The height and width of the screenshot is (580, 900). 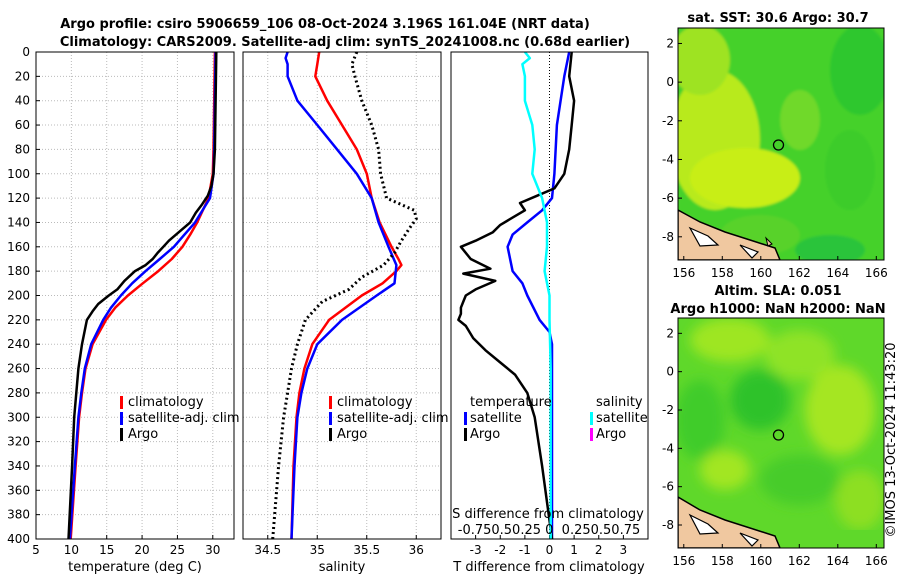 I want to click on series-line-temperature-argo, so click(x=516, y=295).